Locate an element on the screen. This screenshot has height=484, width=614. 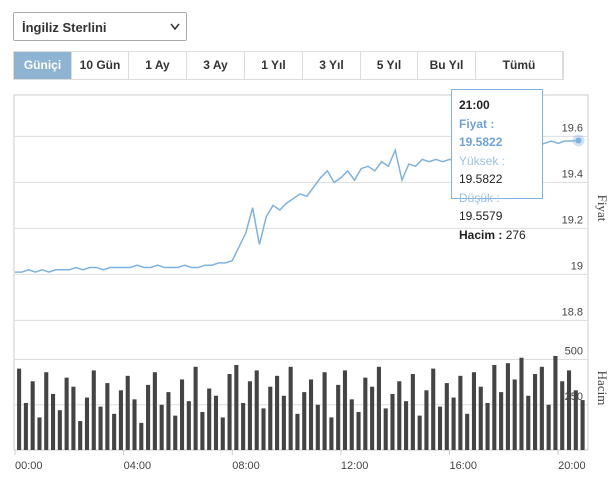
tab: 10 Gün is located at coordinates (100, 65).